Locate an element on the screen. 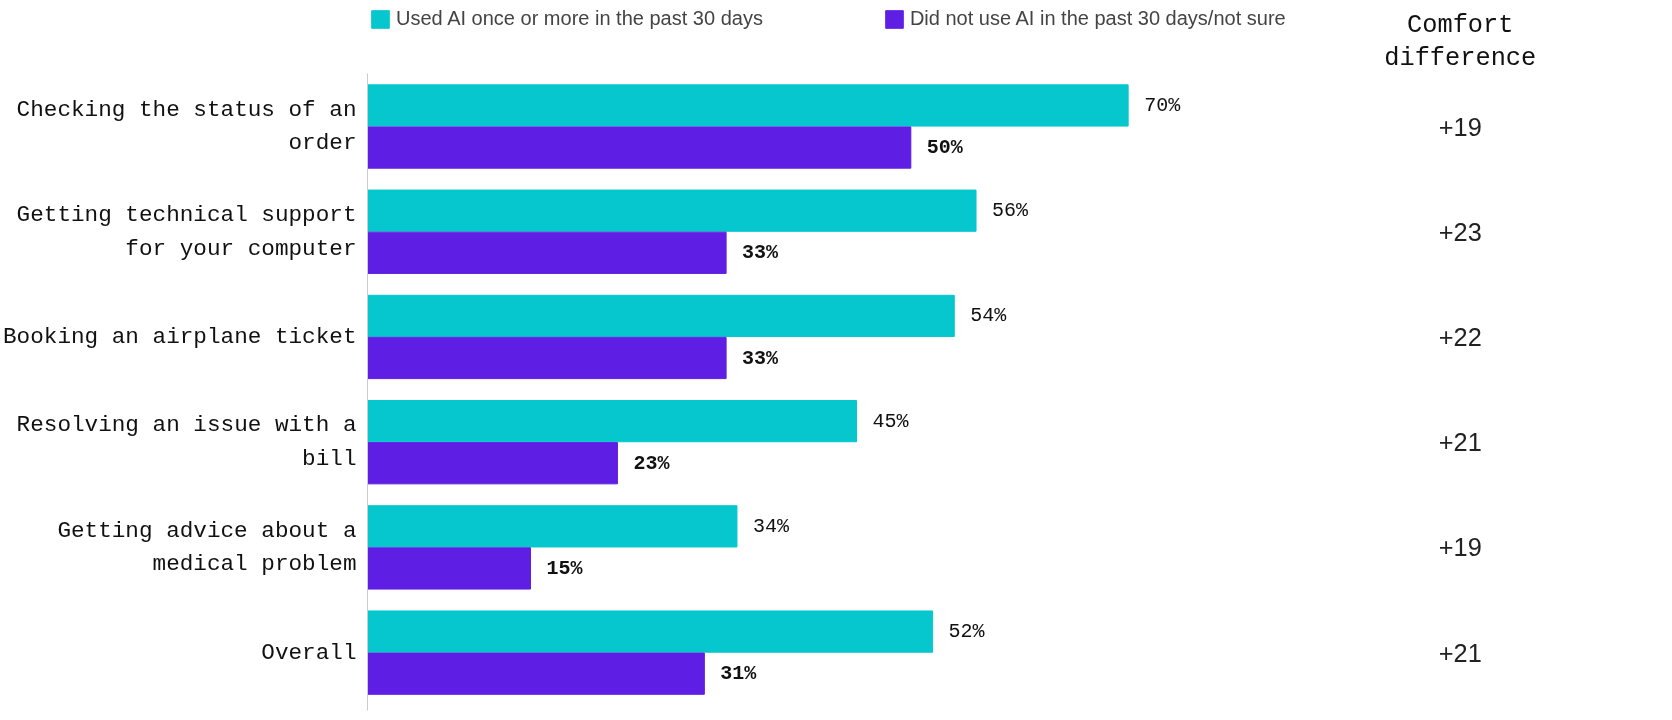  data-label: 23% is located at coordinates (652, 463).